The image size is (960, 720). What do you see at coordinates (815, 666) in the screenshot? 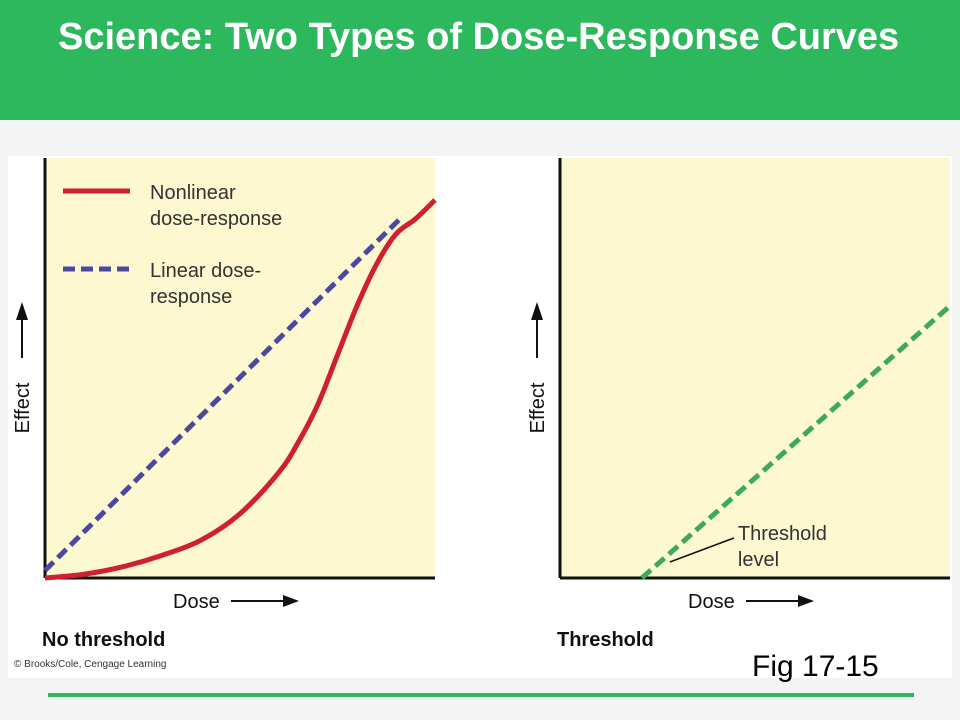
I see `figure-number-label: Fig 17-15` at bounding box center [815, 666].